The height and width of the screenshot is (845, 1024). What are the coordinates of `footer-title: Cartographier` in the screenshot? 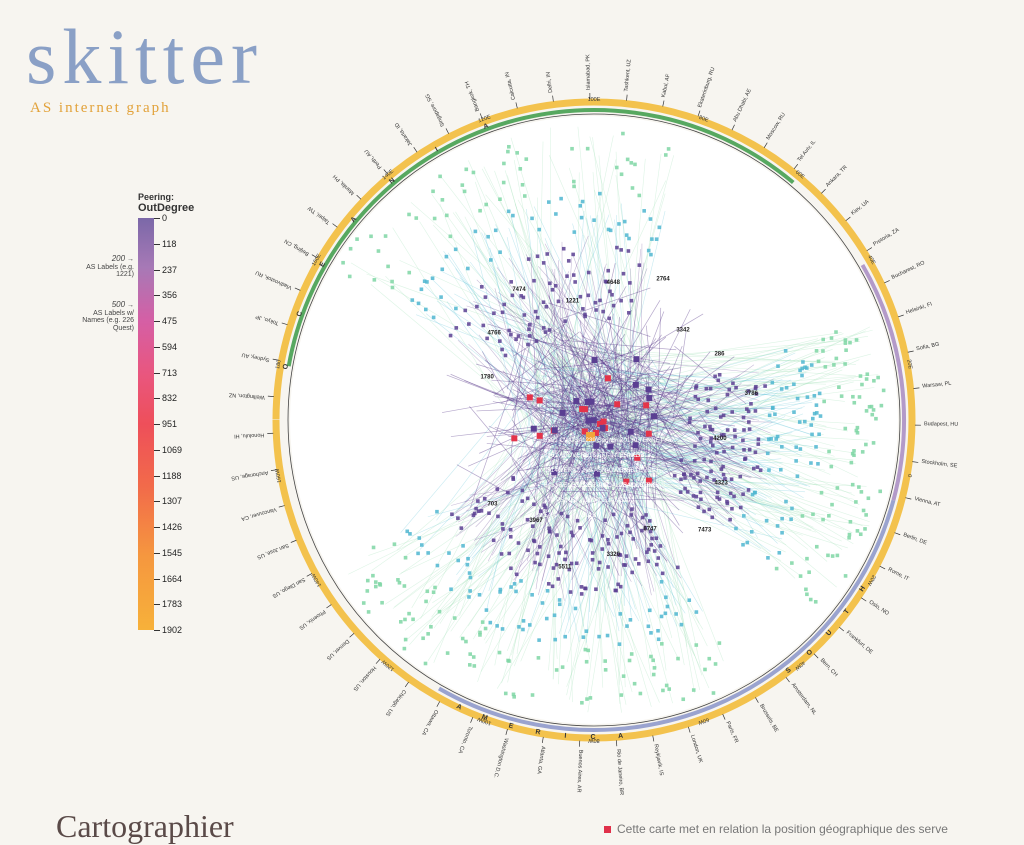 It's located at (145, 826).